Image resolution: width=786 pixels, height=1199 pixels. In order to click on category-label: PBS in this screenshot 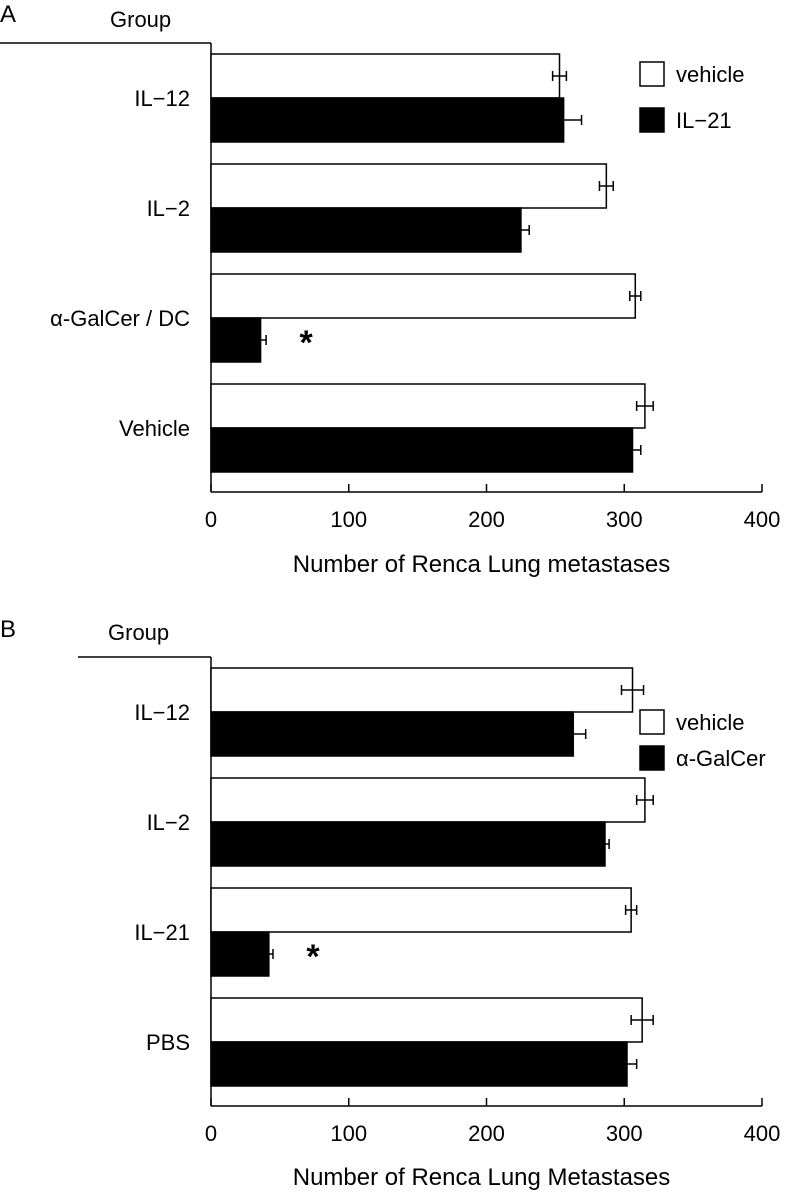, I will do `click(168, 1042)`.